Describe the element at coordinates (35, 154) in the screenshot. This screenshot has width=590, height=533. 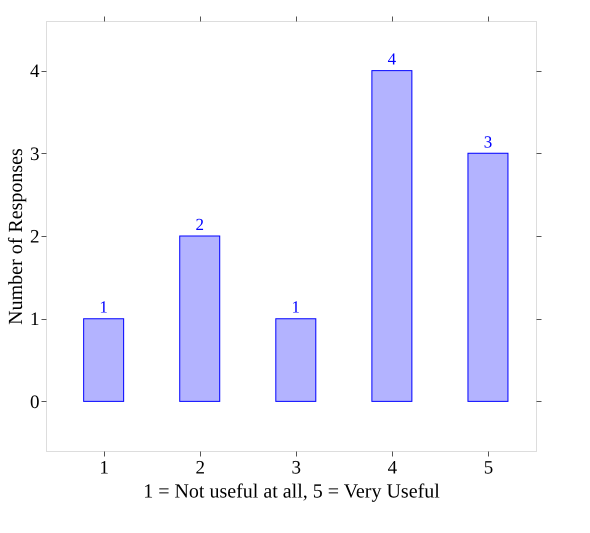
I see `y-tick-label: 3` at that location.